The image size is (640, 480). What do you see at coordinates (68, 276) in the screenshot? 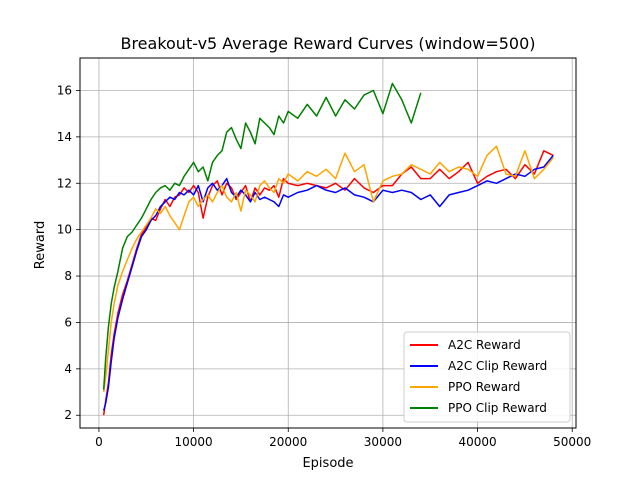
I see `y-tick-label: 8` at bounding box center [68, 276].